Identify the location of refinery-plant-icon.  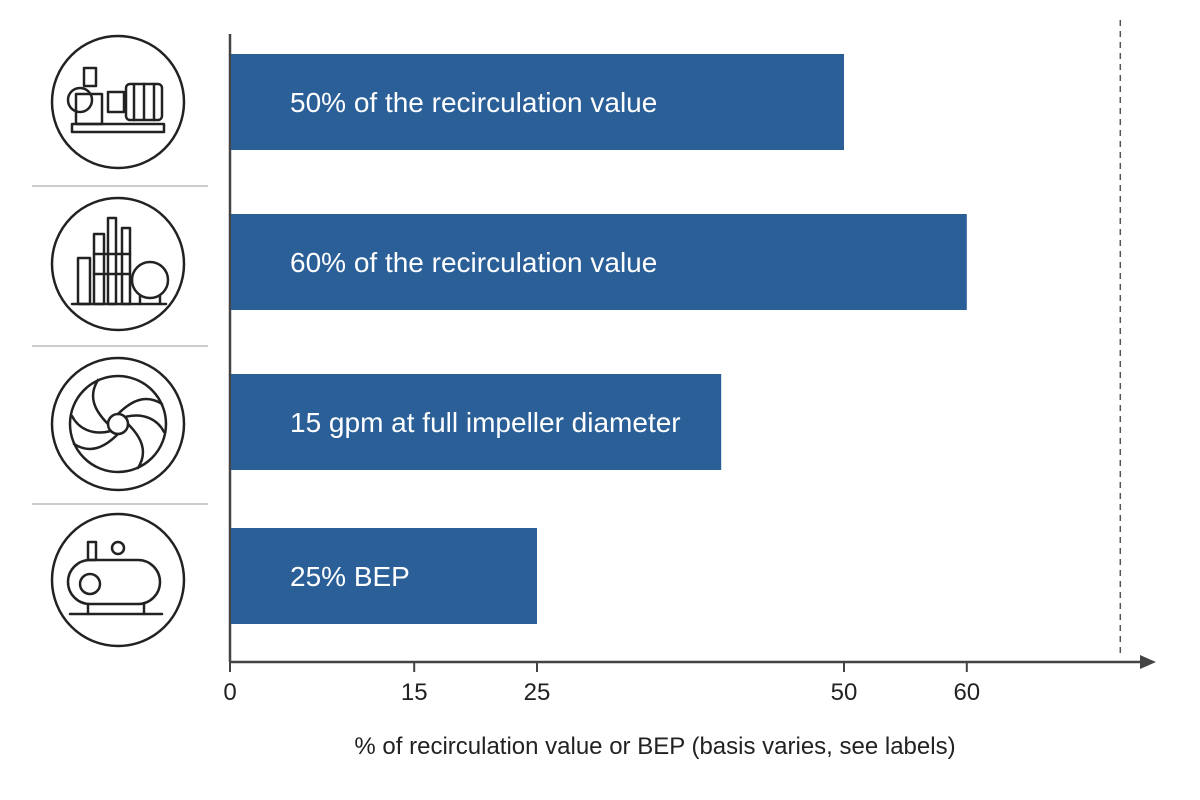
(118, 264).